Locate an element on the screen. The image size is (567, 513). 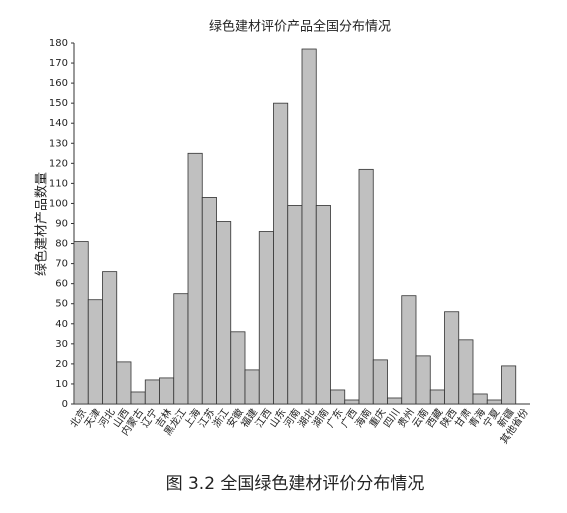
y-tick-label: 180 is located at coordinates (58, 43).